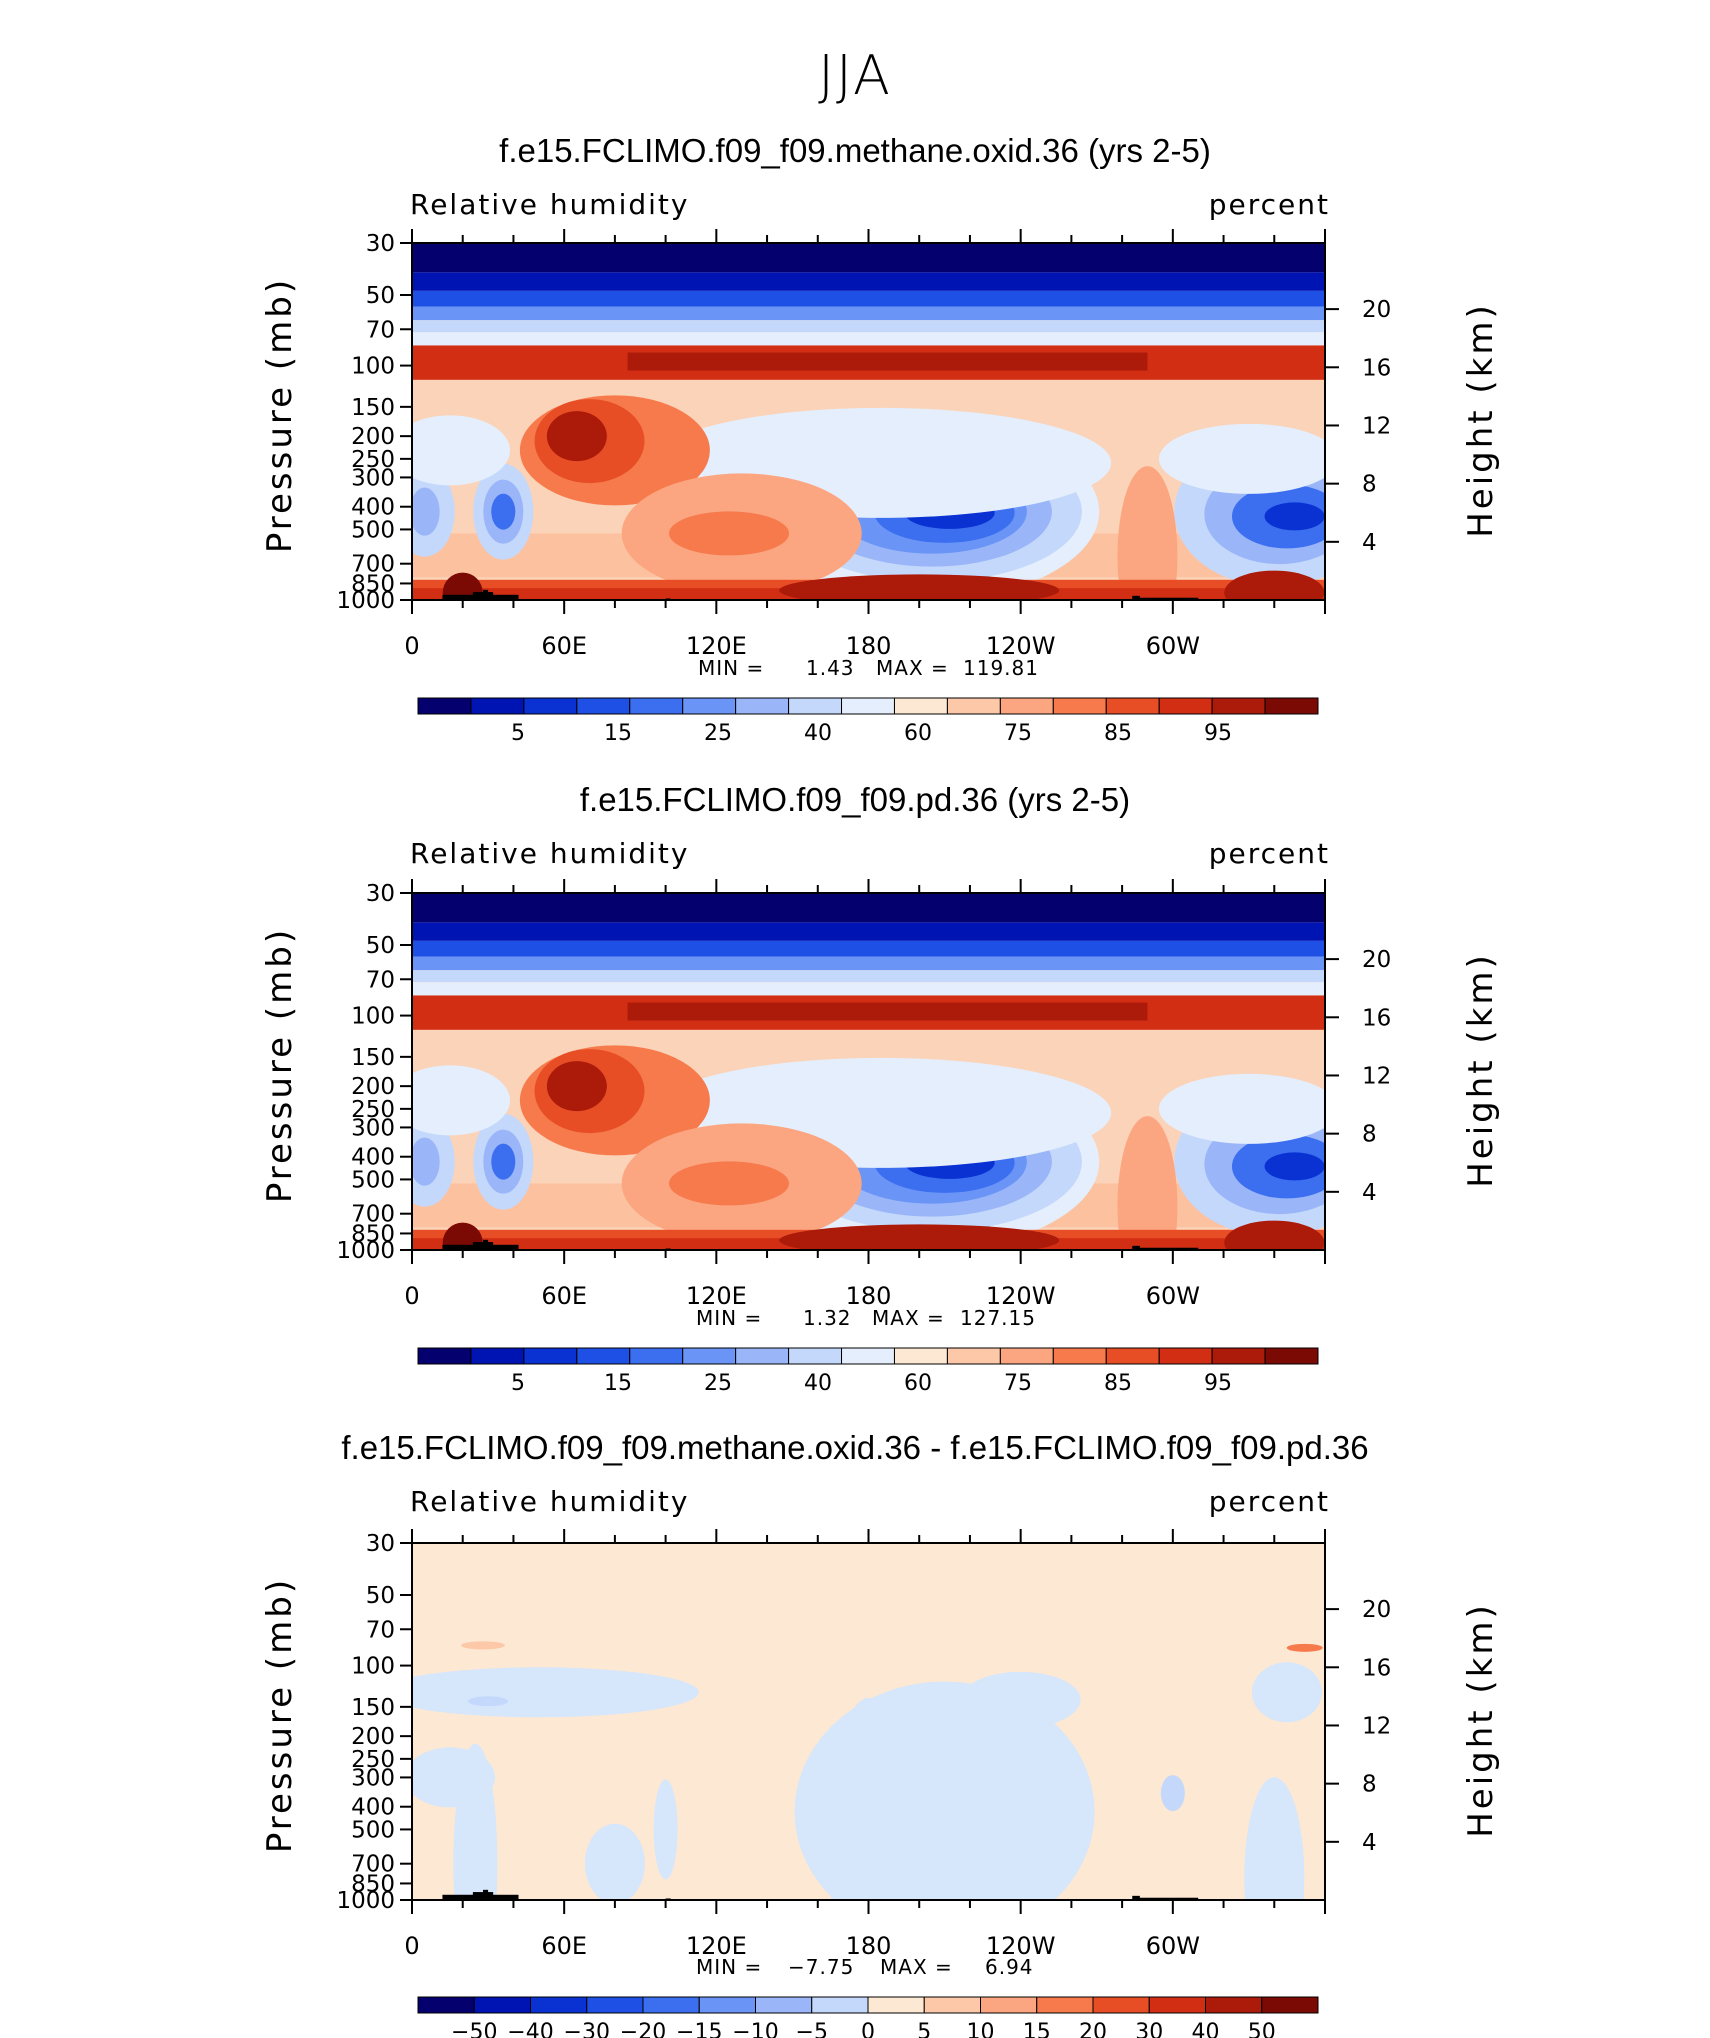 This screenshot has height=2038, width=1710. I want to click on colorbar-label: −40, so click(530, 2029).